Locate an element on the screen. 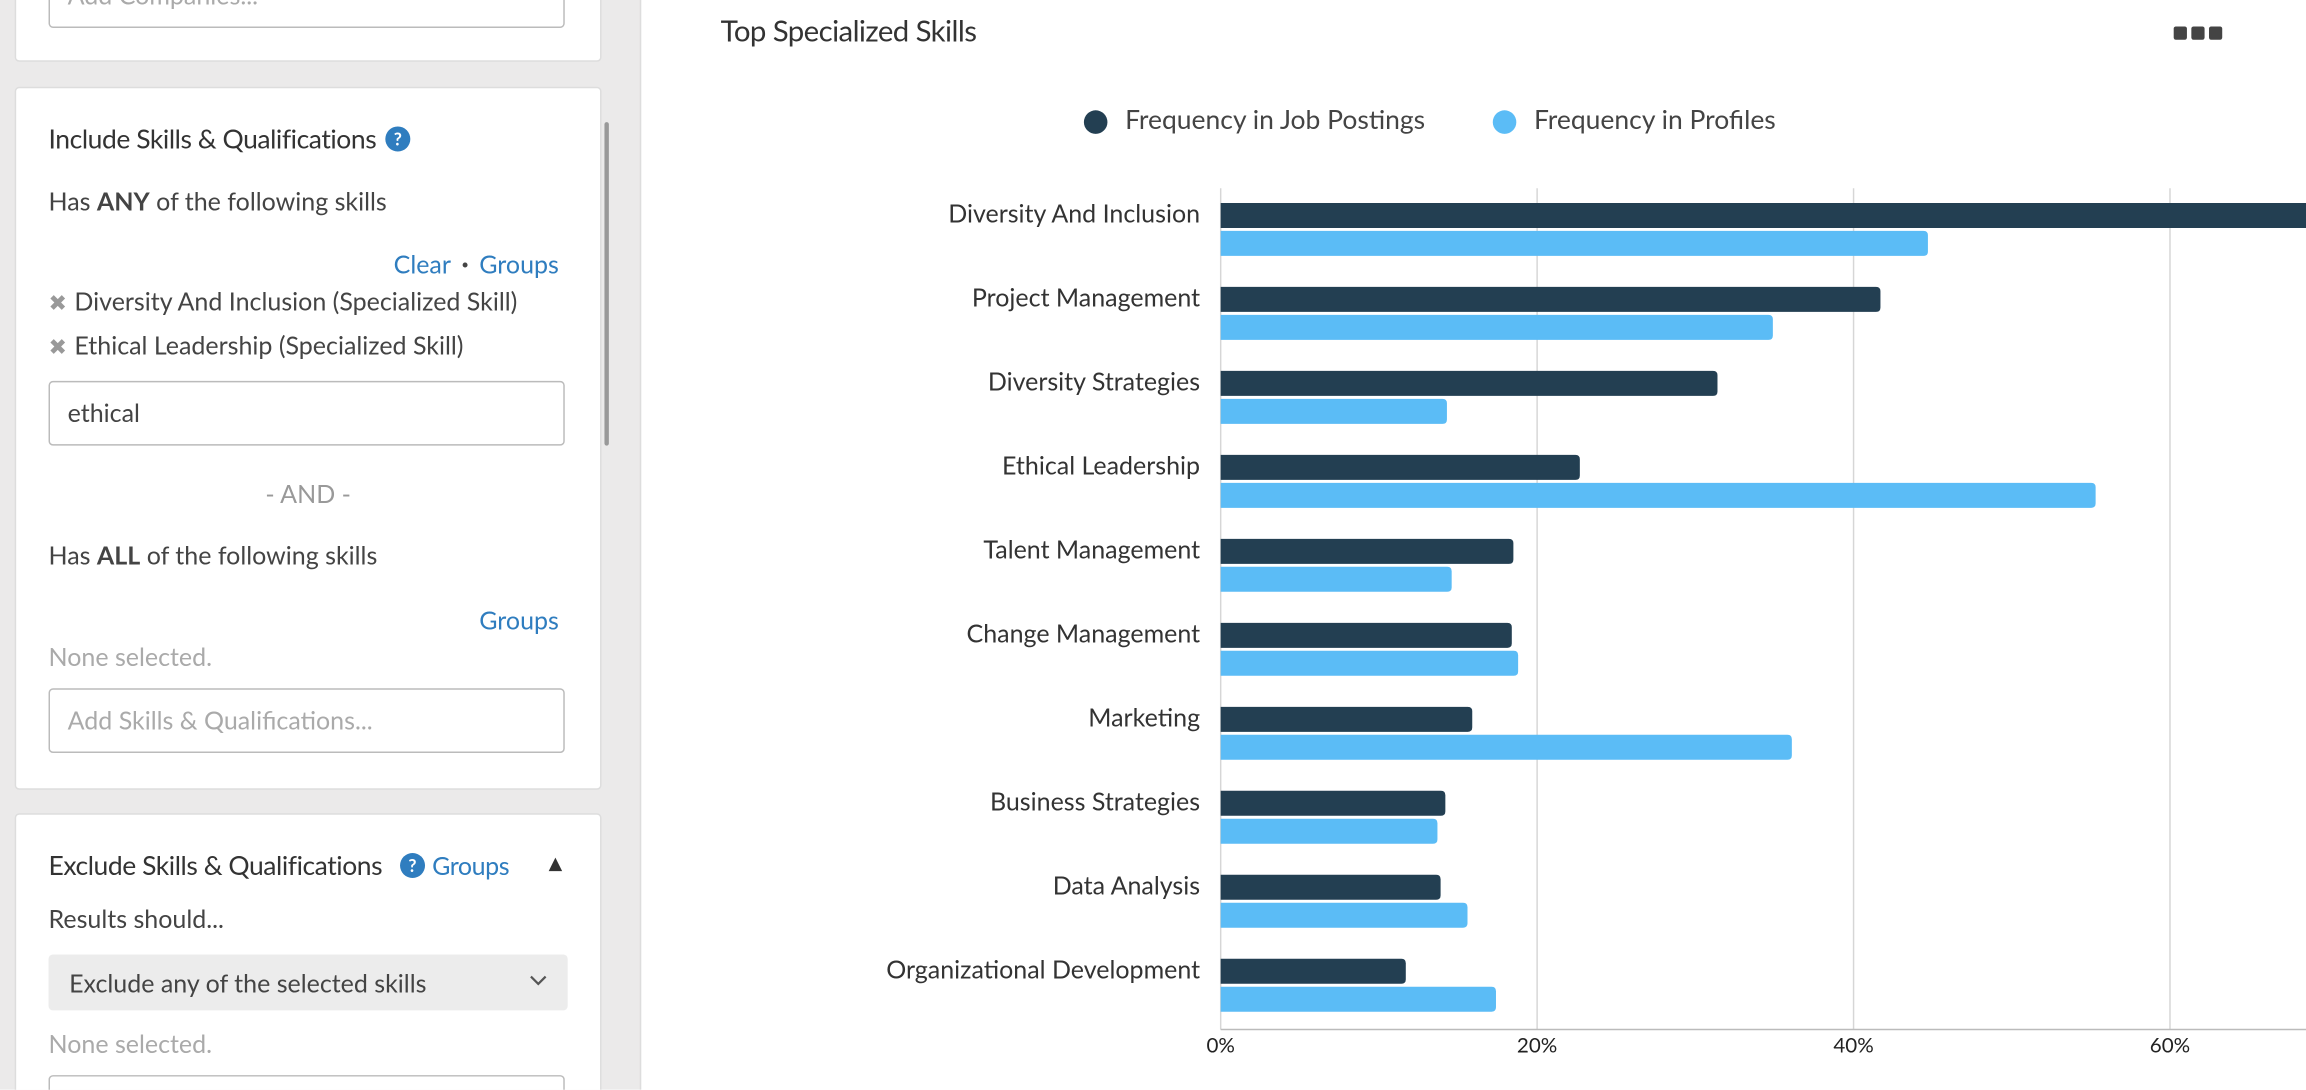  select-value: Exclude any of the selected skills is located at coordinates (248, 983).